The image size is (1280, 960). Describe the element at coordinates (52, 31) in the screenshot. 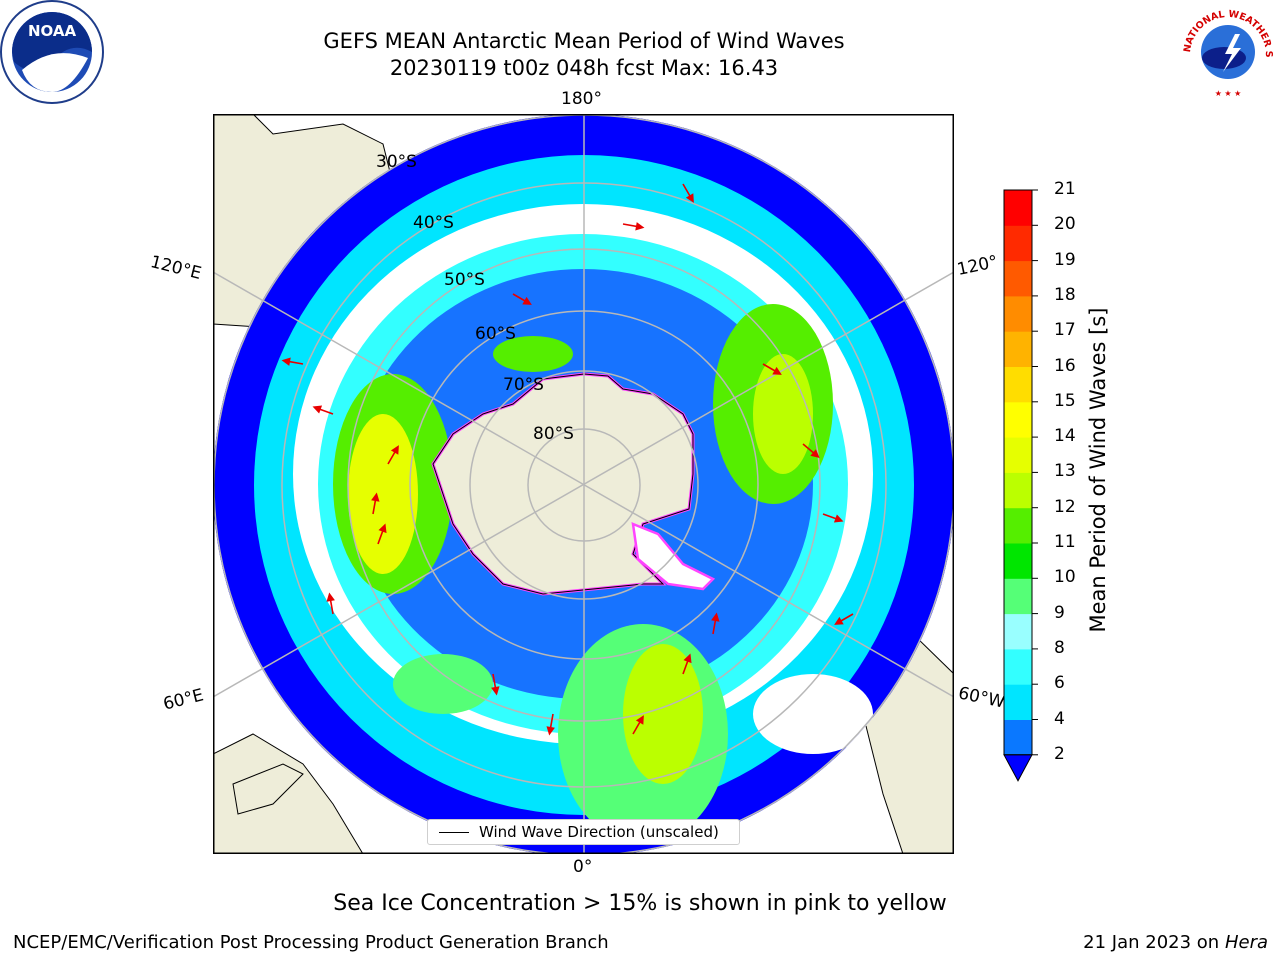

I see `noaa-logo-text: NOAA` at that location.